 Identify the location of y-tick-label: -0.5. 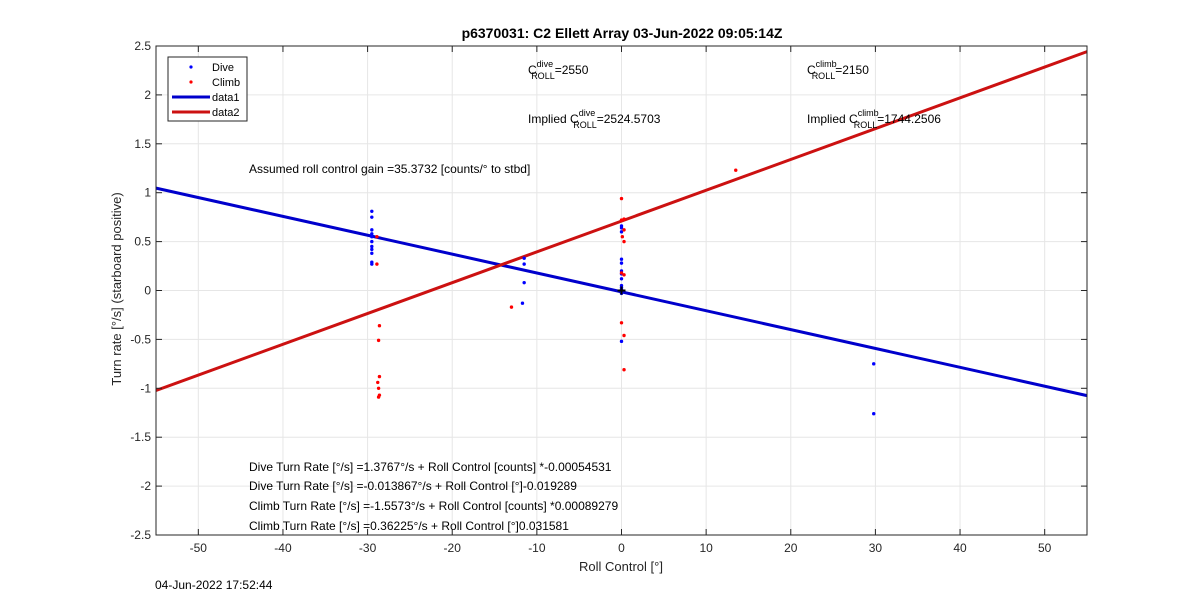
(140, 339).